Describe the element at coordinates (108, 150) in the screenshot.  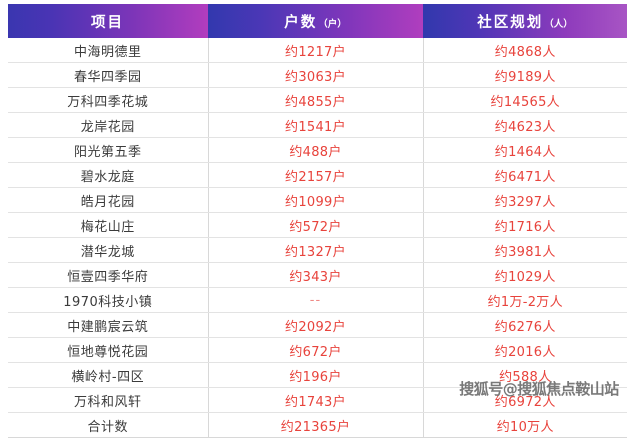
I see `cell-project-name: 阳光第五季` at that location.